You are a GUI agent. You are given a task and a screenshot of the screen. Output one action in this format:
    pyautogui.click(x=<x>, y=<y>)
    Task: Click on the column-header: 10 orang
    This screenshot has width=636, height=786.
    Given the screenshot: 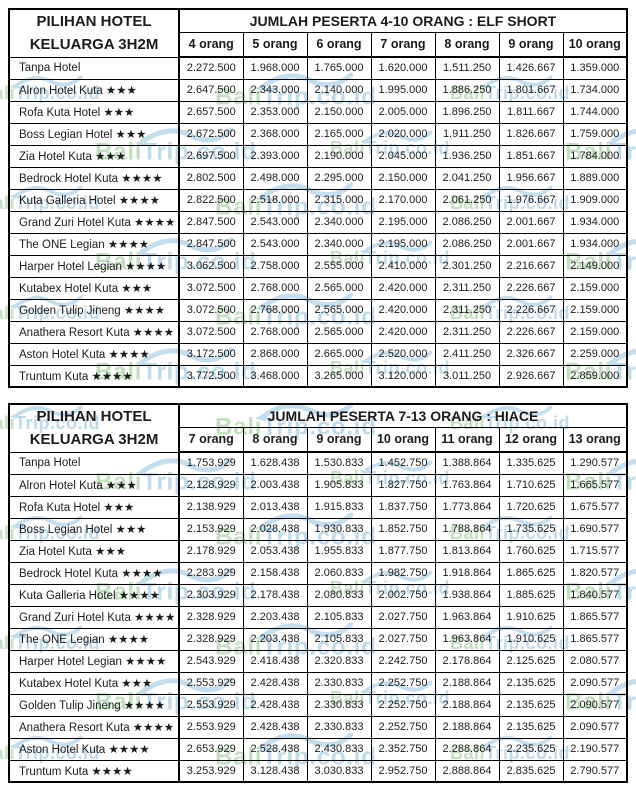 What is the action you would take?
    pyautogui.click(x=595, y=44)
    